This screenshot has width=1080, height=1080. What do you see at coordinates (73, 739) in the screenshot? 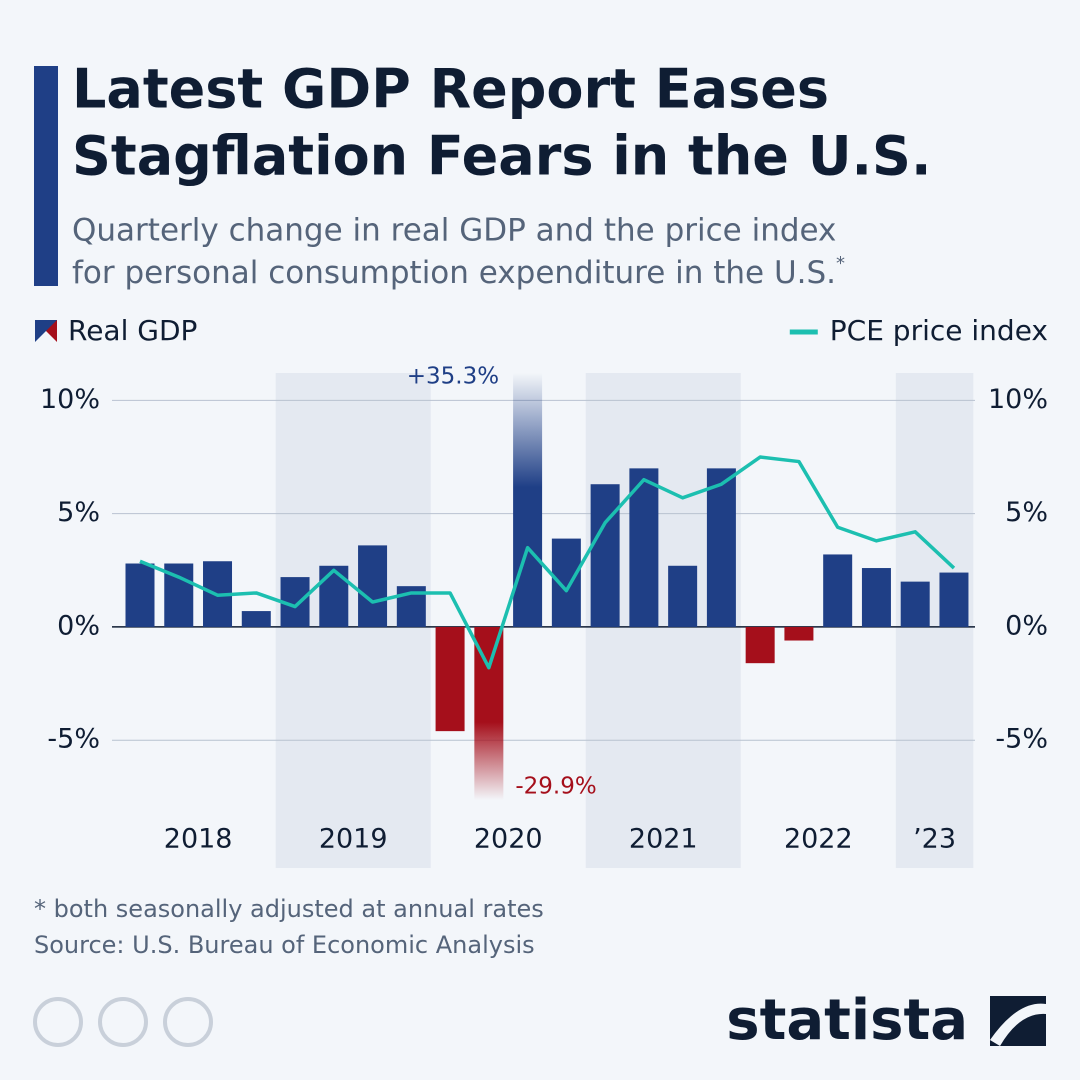
I see `y-tick-label: -5%` at bounding box center [73, 739].